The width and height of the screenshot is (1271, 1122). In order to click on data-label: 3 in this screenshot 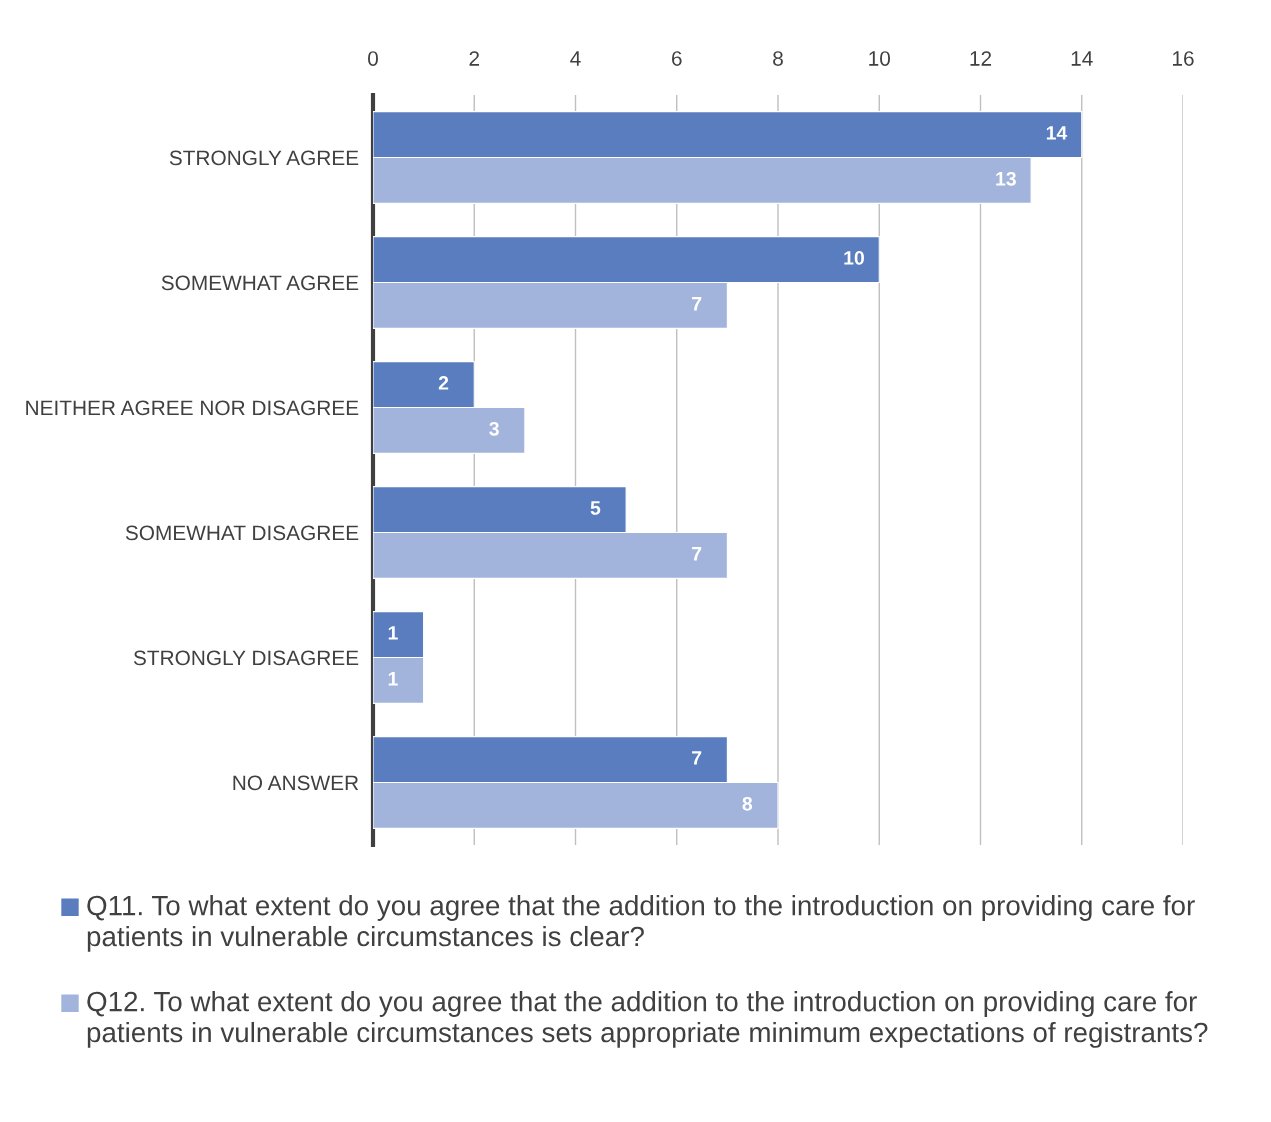, I will do `click(494, 428)`.